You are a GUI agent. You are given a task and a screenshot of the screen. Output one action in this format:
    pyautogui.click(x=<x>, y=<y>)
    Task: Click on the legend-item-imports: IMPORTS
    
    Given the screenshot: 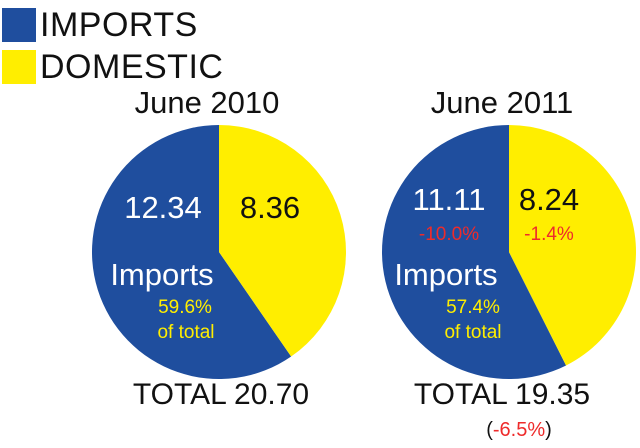 What is the action you would take?
    pyautogui.click(x=112, y=25)
    